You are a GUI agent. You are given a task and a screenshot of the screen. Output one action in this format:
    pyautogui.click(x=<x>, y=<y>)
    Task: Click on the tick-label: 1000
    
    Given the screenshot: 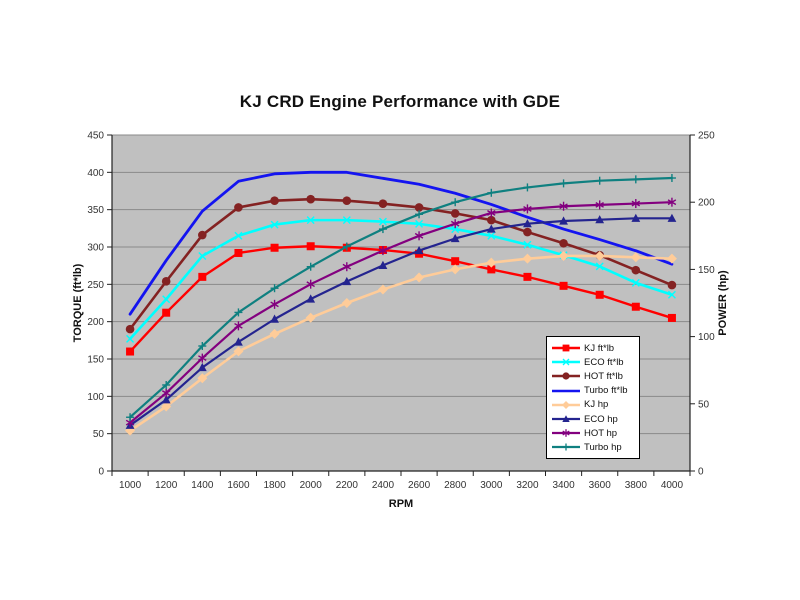 What is the action you would take?
    pyautogui.click(x=130, y=485)
    